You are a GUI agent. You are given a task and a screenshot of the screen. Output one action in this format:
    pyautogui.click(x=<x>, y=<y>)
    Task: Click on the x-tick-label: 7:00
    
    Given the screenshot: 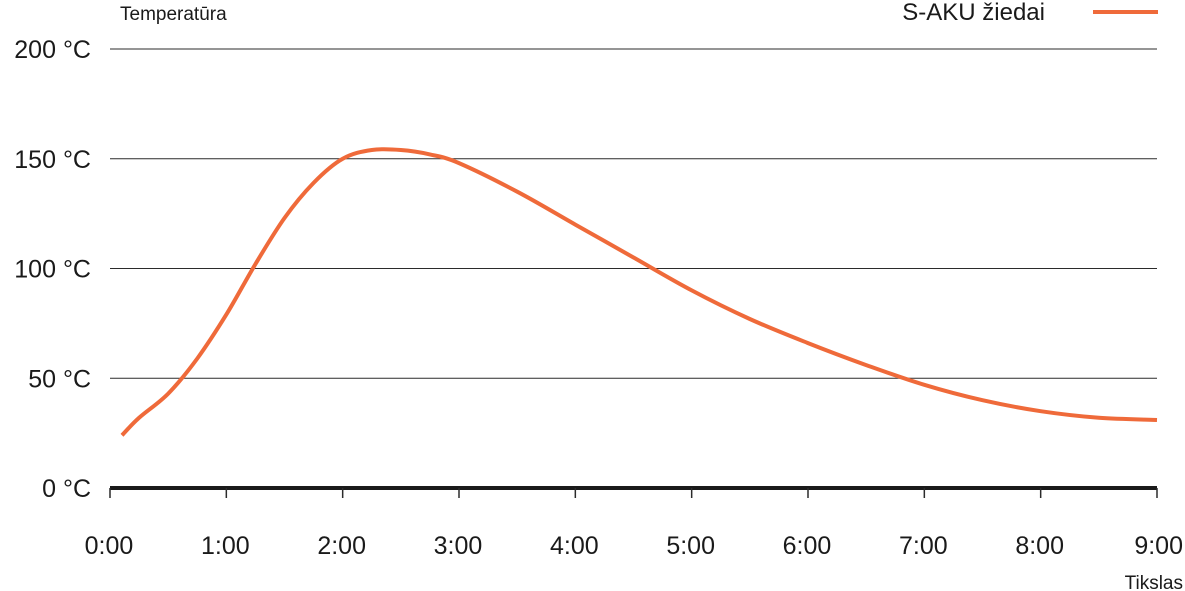 What is the action you would take?
    pyautogui.click(x=923, y=546)
    